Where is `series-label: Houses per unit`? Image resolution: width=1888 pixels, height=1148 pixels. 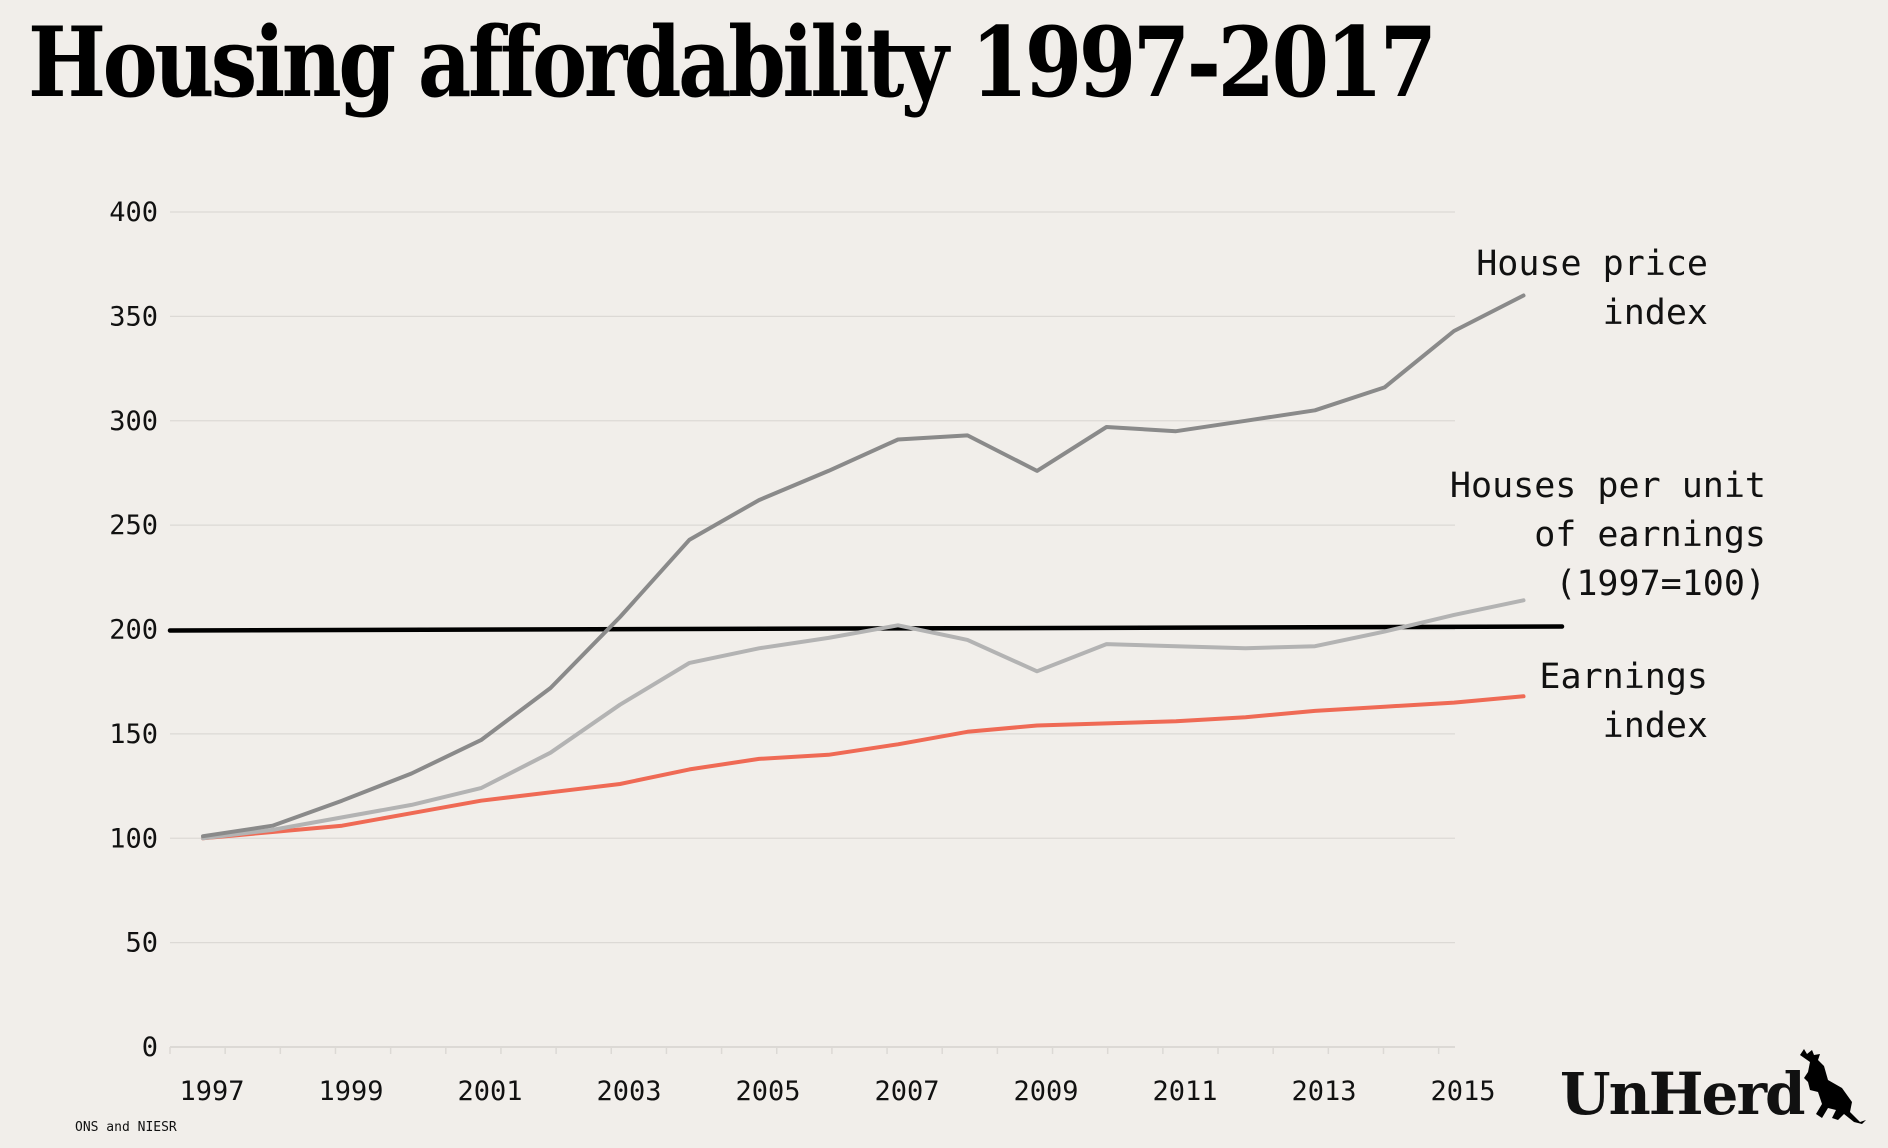
series-label: Houses per unit is located at coordinates (1608, 486).